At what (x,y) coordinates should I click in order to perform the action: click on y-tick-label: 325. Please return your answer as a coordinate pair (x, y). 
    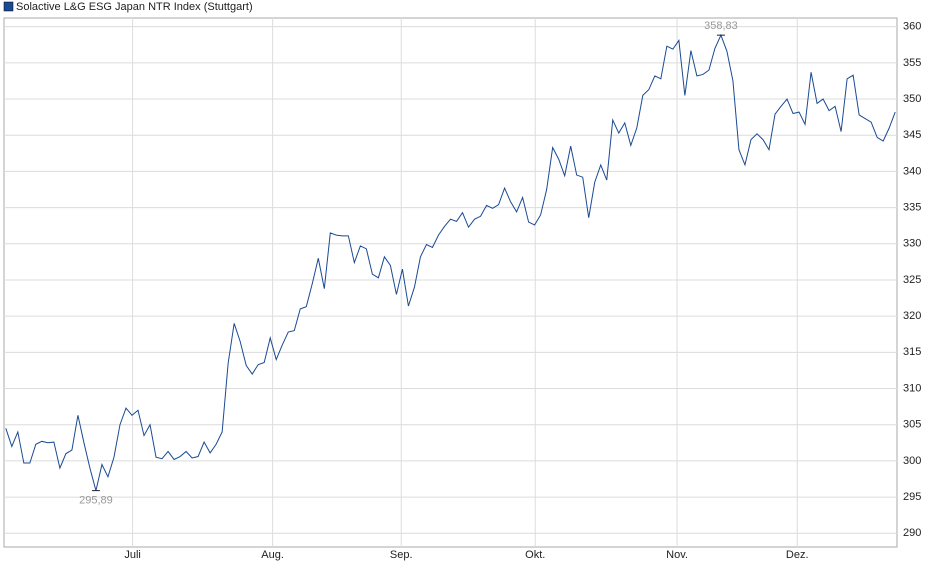
    Looking at the image, I should click on (912, 280).